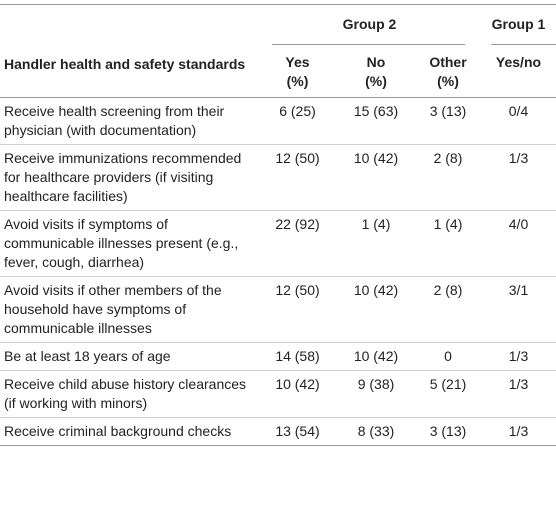 The height and width of the screenshot is (520, 556). Describe the element at coordinates (448, 81) in the screenshot. I see `other-header-line2: (%)` at that location.